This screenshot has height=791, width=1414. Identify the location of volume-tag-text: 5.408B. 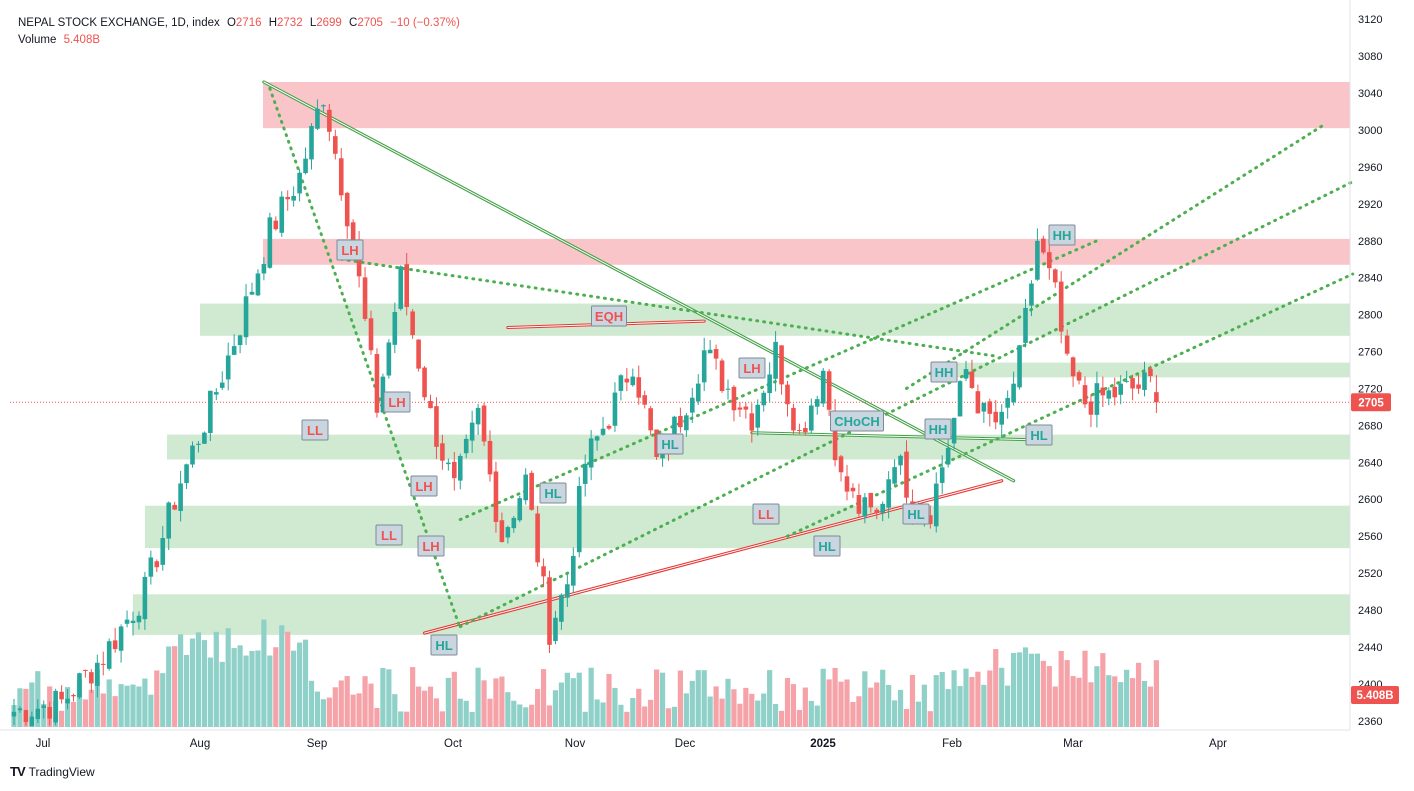
(1374, 696).